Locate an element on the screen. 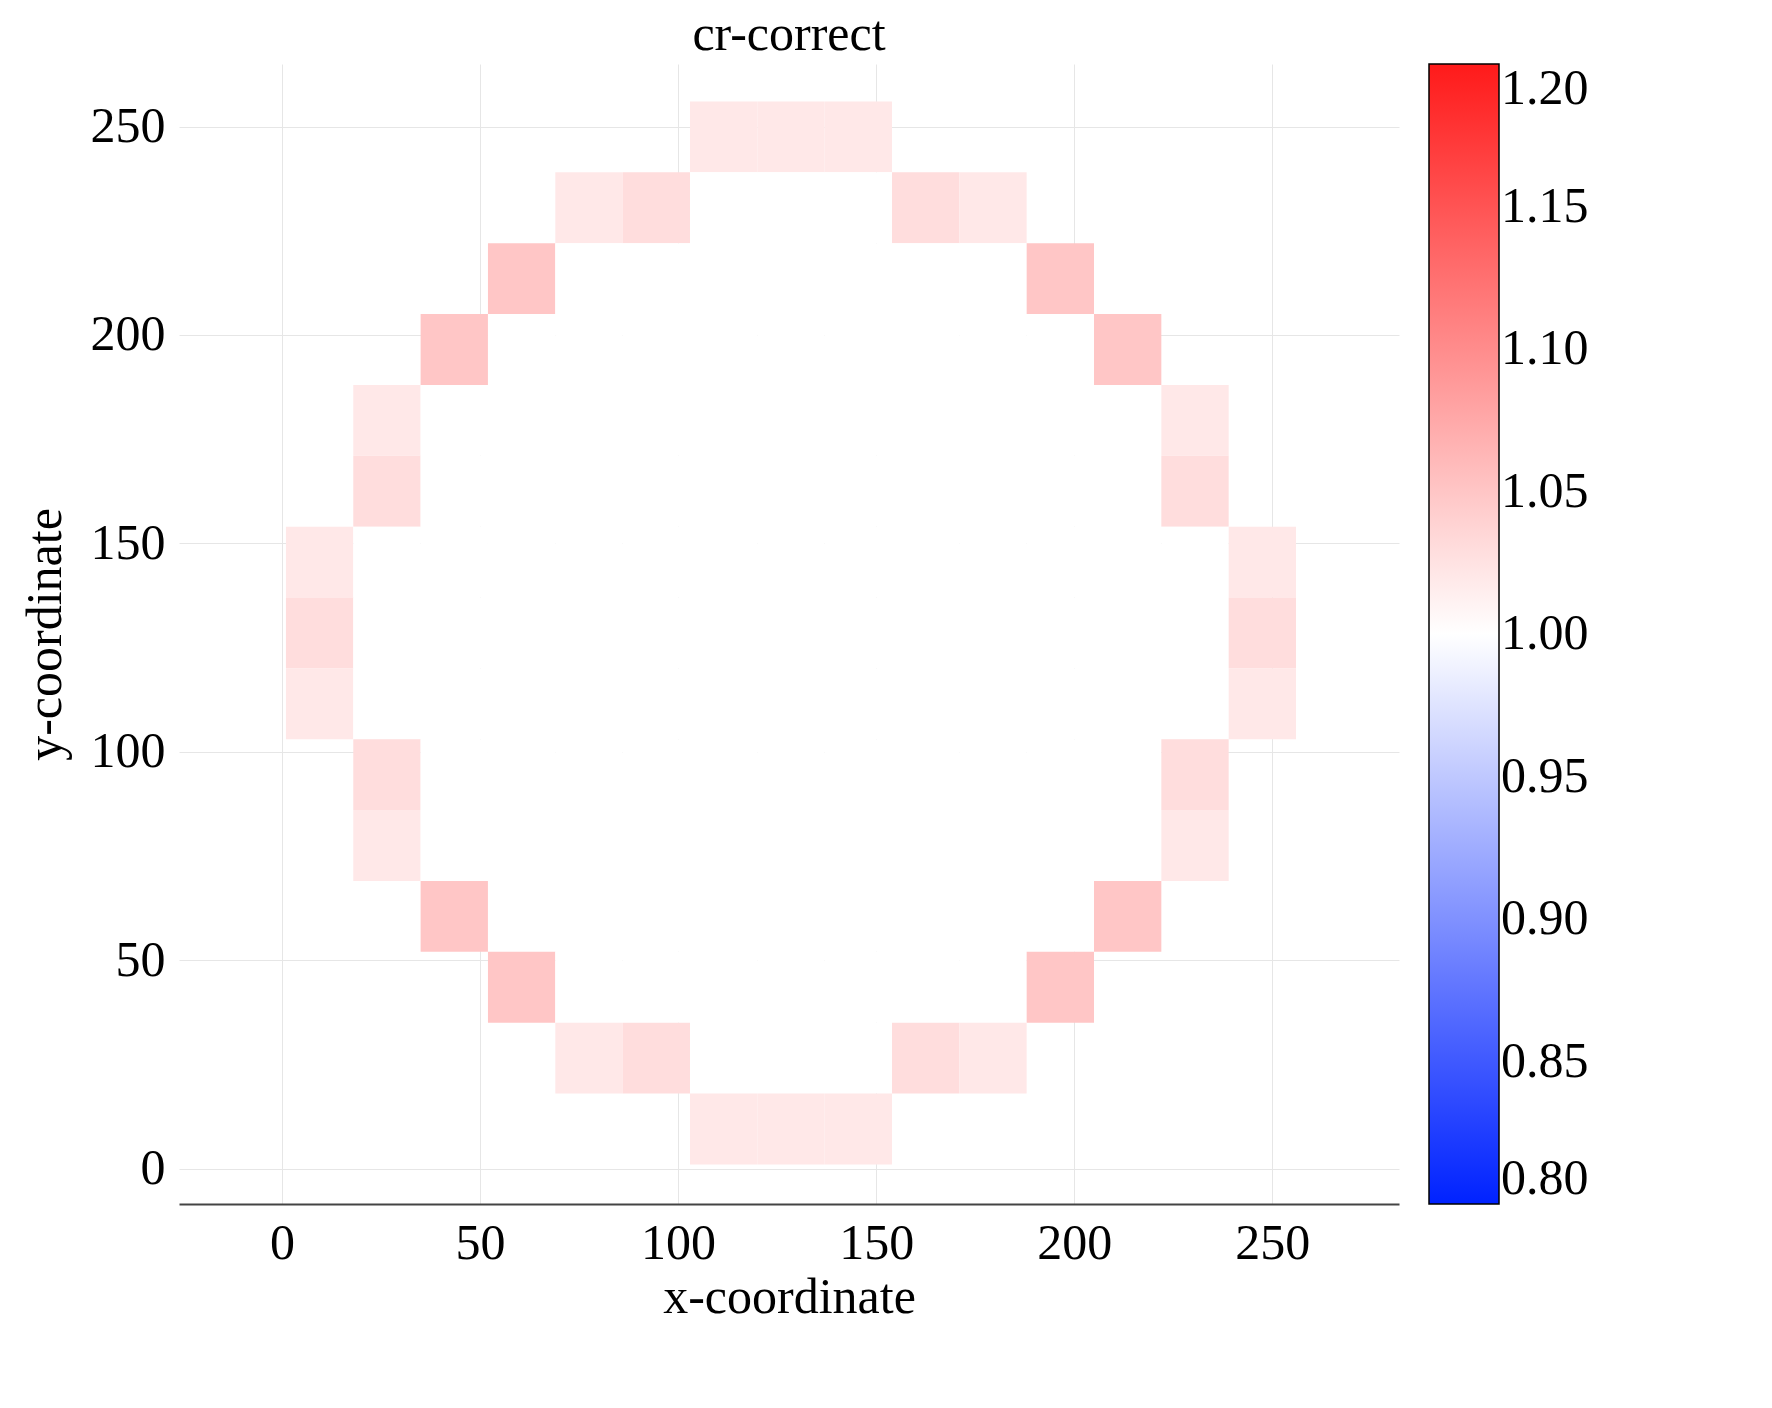 The width and height of the screenshot is (1772, 1408). color-bar-label: 0.80 is located at coordinates (1545, 1177).